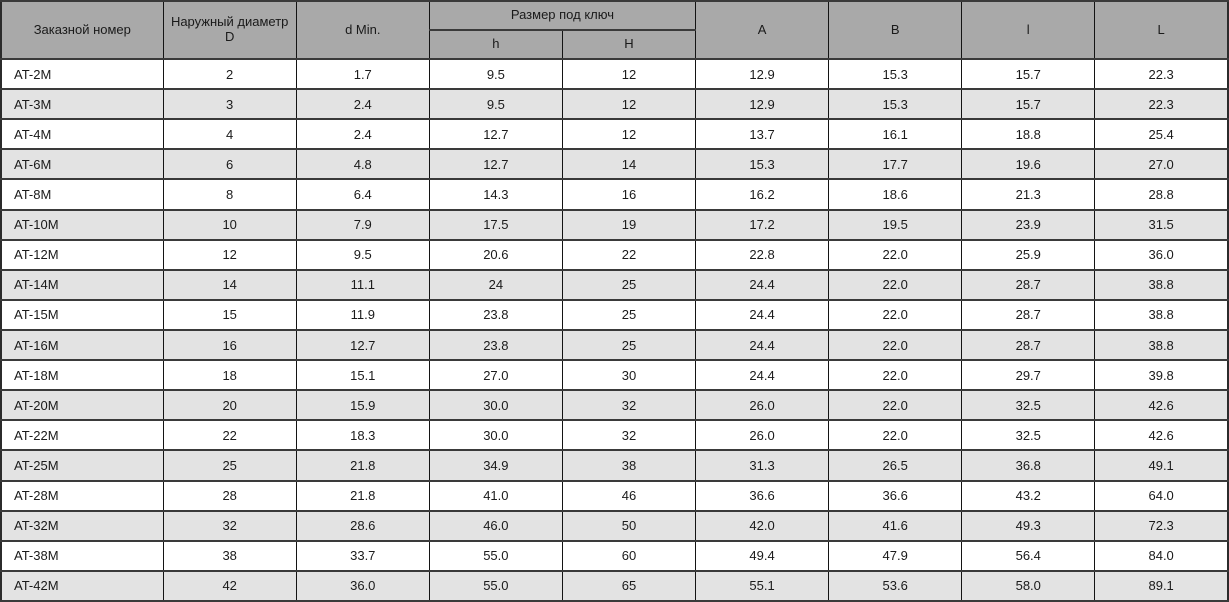  I want to click on cell-order-number: AT-42M, so click(82, 585).